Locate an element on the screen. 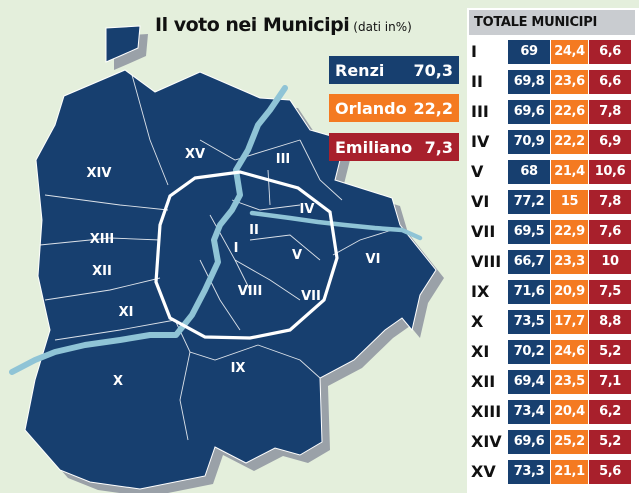 This screenshot has height=493, width=639. table-row: IV 70,9 22,2 6,9 is located at coordinates (553, 142).